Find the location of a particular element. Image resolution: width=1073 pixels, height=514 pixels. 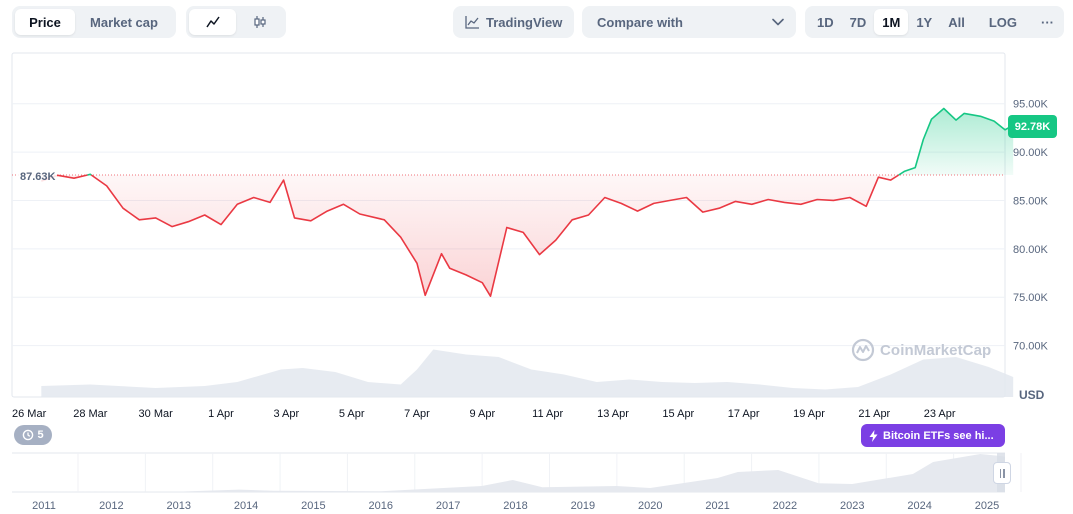

x-tick-label: 30 Mar is located at coordinates (156, 414).